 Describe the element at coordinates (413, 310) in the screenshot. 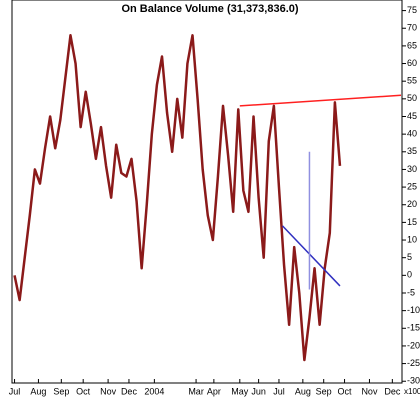

I see `y-tick-label: -10` at that location.